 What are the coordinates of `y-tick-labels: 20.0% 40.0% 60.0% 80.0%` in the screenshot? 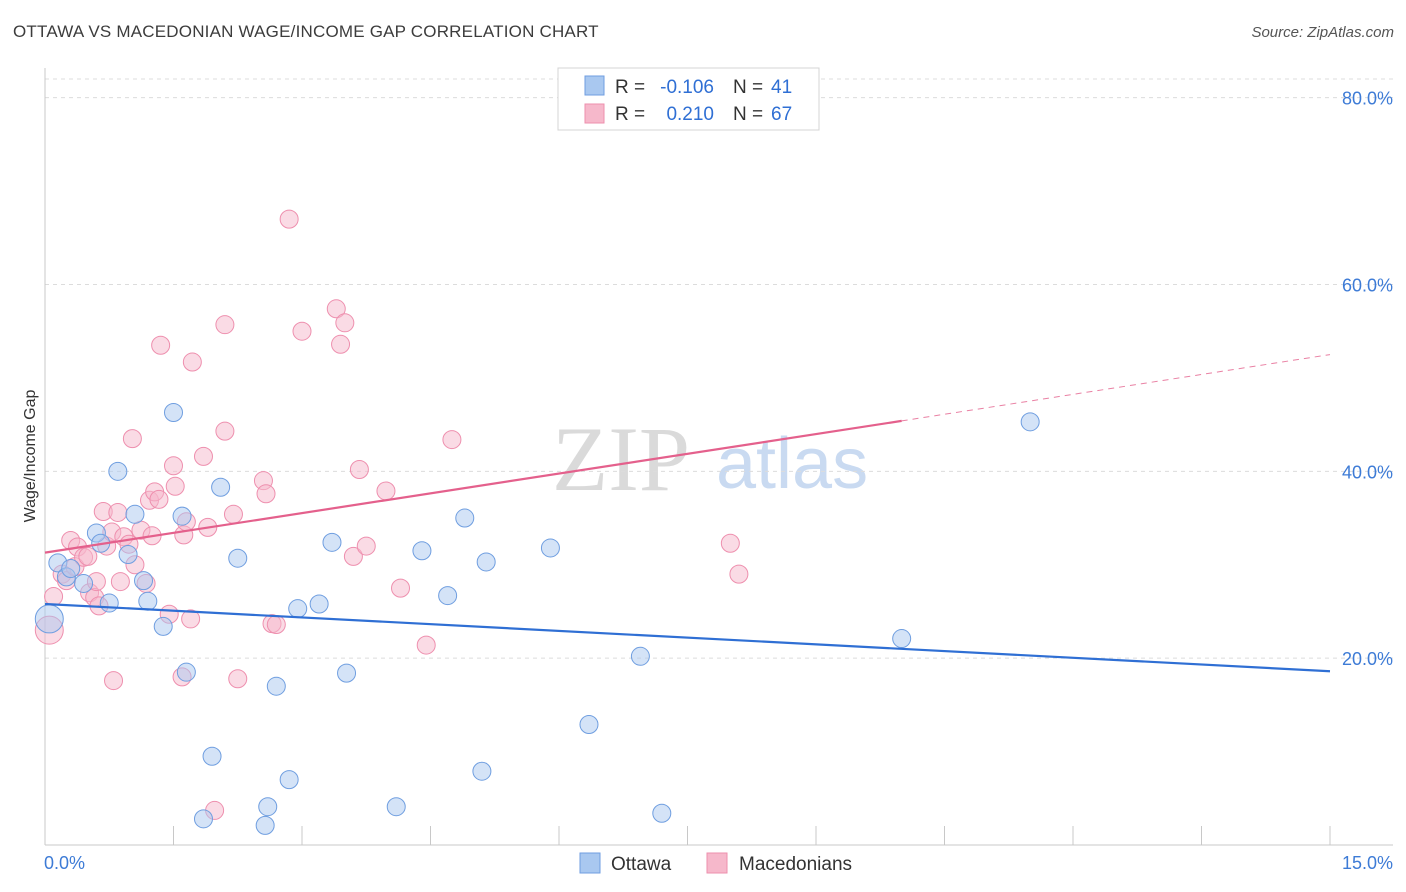 It's located at (1367, 379).